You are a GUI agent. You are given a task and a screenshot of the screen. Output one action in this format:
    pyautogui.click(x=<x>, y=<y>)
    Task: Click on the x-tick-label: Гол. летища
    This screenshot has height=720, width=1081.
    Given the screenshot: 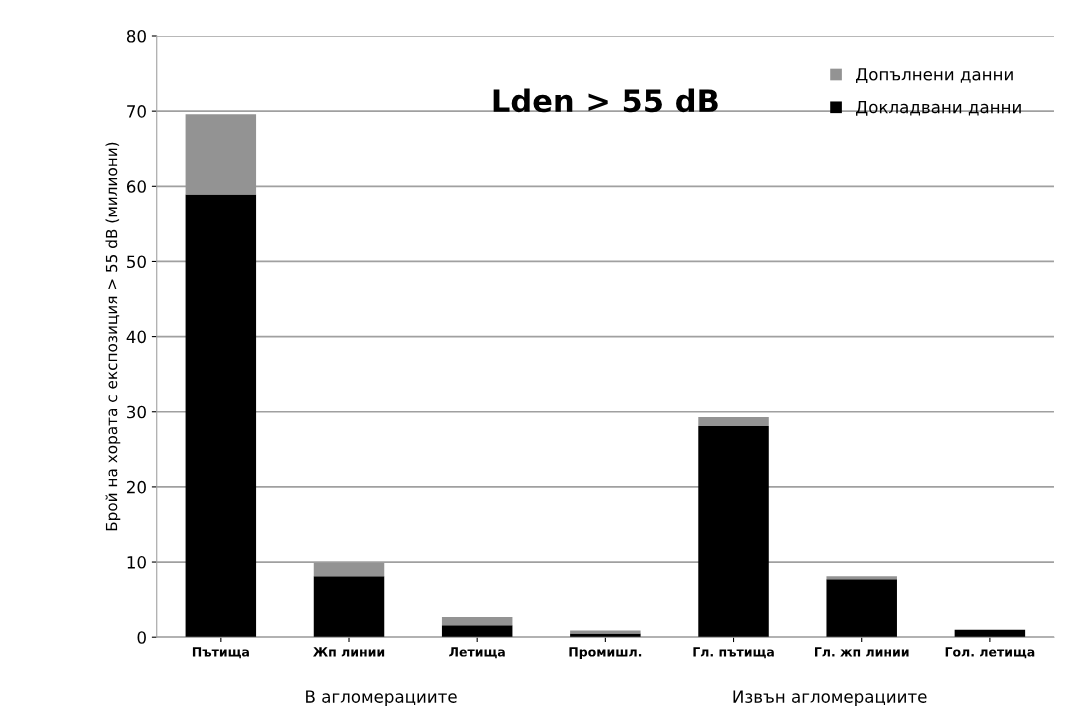 What is the action you would take?
    pyautogui.click(x=990, y=653)
    